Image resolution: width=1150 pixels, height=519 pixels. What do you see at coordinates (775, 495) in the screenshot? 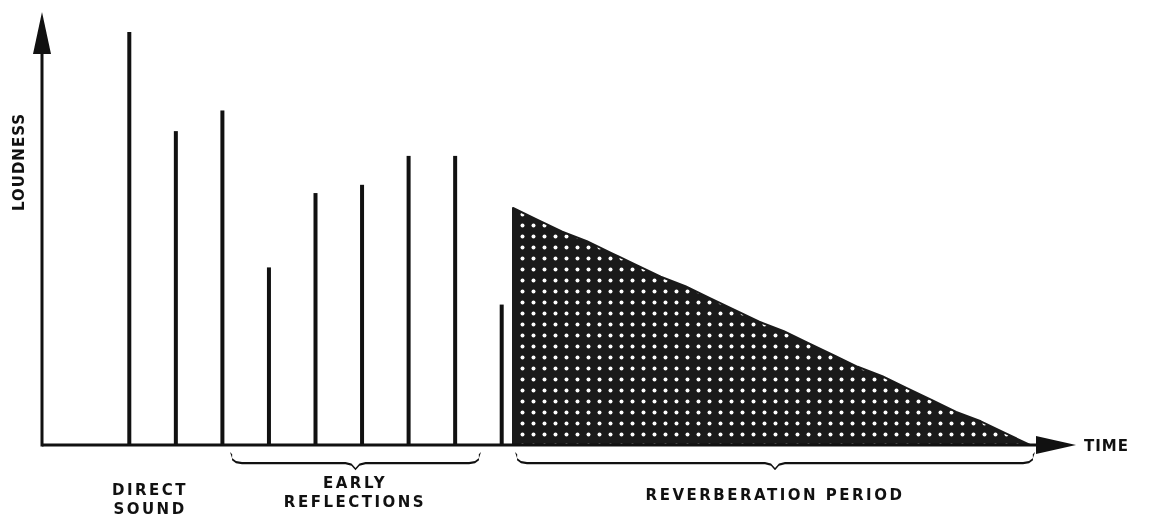
I see `text: REVERBERATION PERIOD` at bounding box center [775, 495].